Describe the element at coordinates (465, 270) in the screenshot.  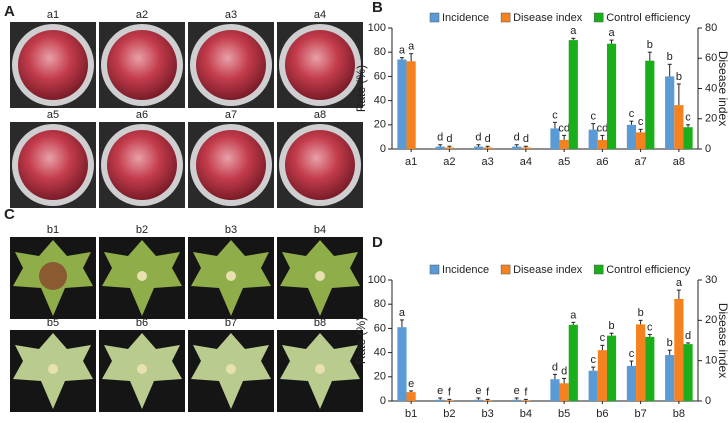
I see `legend-label: Incidence` at that location.